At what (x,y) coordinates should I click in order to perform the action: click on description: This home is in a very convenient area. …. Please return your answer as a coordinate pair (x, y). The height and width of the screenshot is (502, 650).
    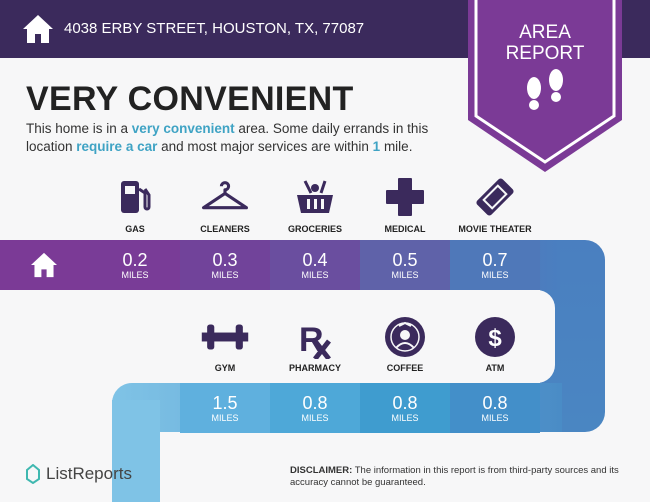
    Looking at the image, I should click on (227, 137).